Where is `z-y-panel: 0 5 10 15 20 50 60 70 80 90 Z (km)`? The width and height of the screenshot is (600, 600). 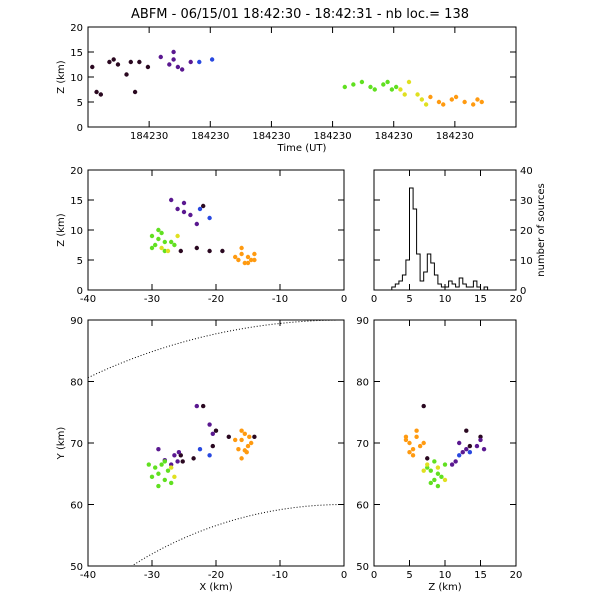 z-y-panel: 0 5 10 15 20 50 60 70 80 90 Z (km) is located at coordinates (439, 454).